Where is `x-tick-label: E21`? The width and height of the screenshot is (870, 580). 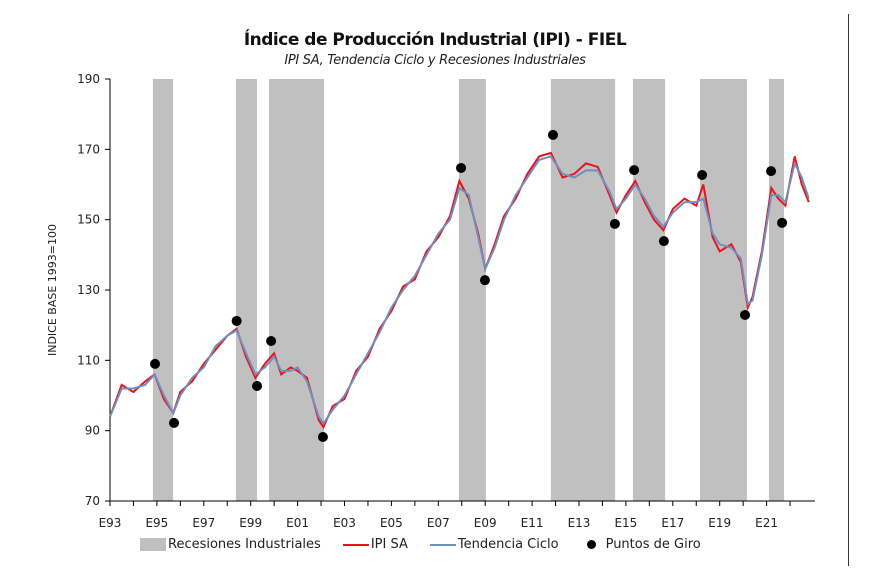
x-tick-label: E21 is located at coordinates (766, 523).